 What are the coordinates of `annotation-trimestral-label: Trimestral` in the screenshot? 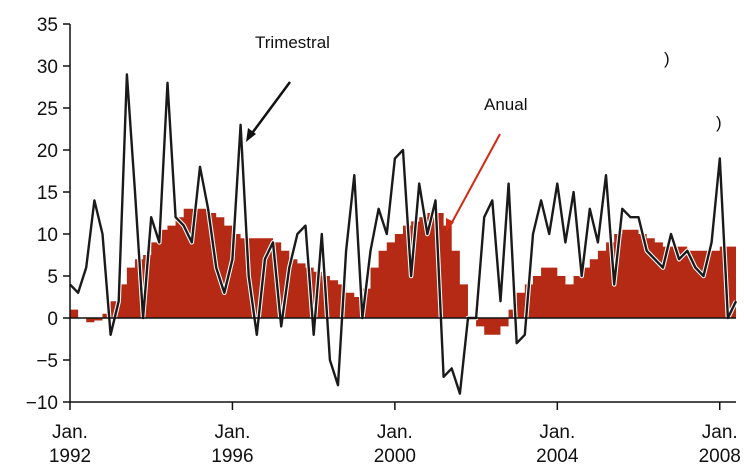 It's located at (292, 42).